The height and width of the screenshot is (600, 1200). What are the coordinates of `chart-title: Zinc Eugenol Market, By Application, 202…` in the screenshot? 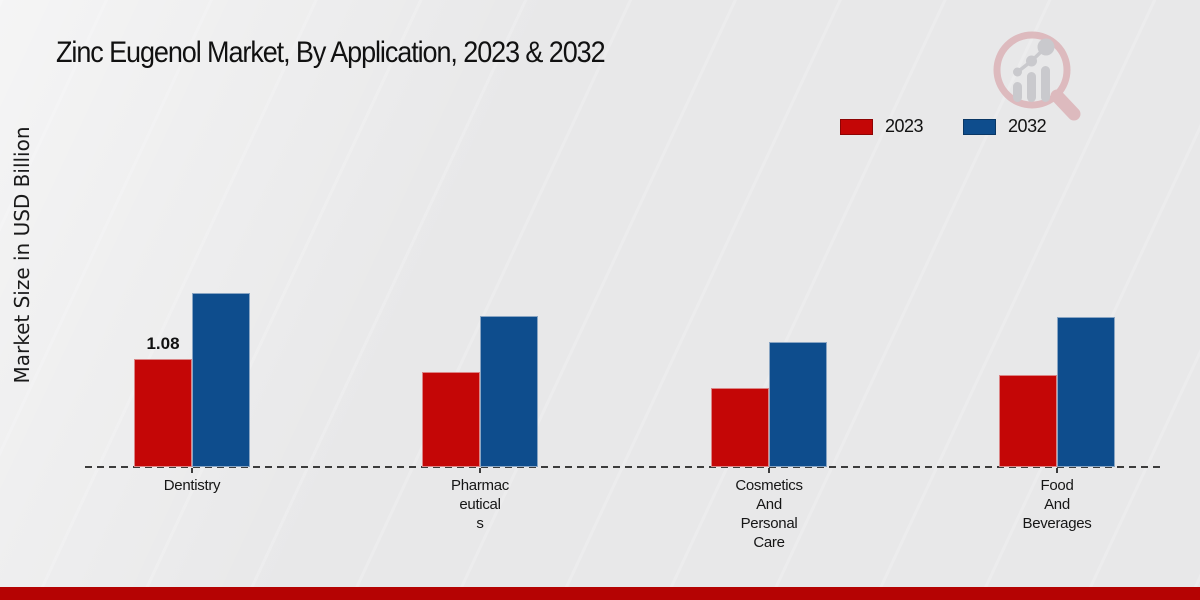 It's located at (331, 52).